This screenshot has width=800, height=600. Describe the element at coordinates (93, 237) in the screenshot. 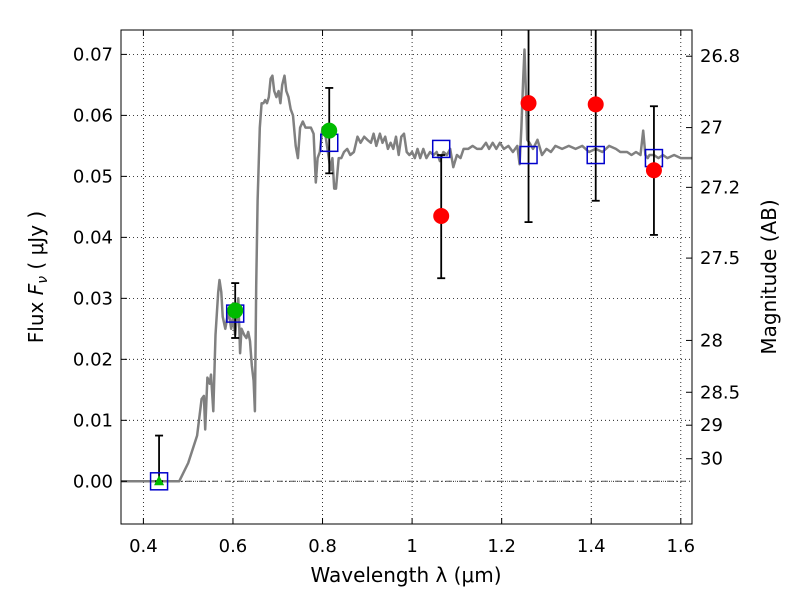

I see `y-tick-label: 0.04` at that location.